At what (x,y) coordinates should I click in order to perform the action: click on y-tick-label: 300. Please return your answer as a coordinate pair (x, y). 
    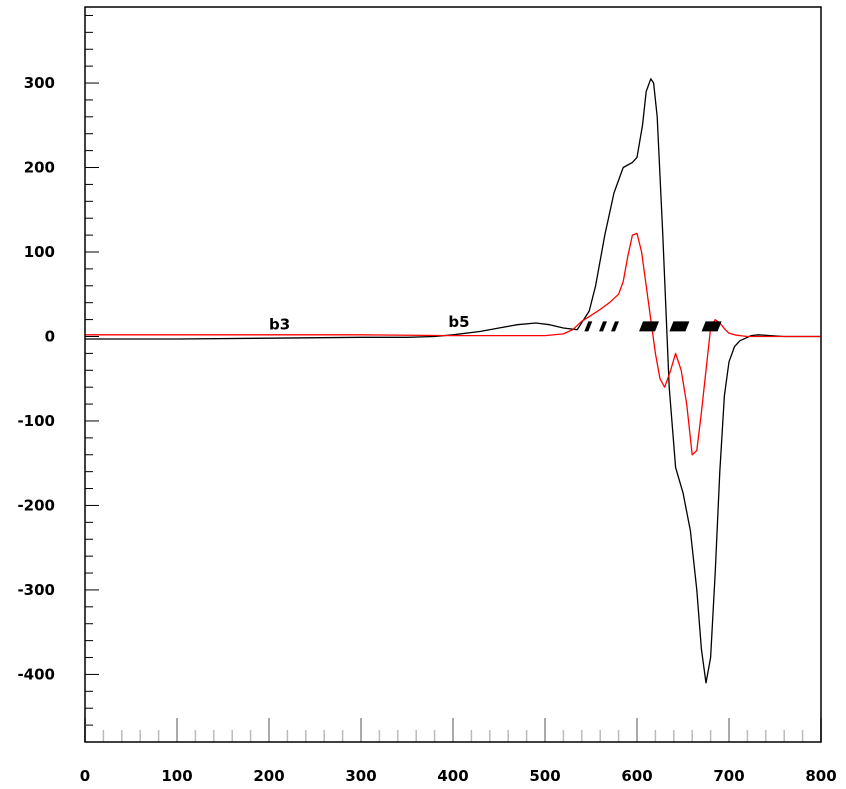
    Looking at the image, I should click on (39, 83).